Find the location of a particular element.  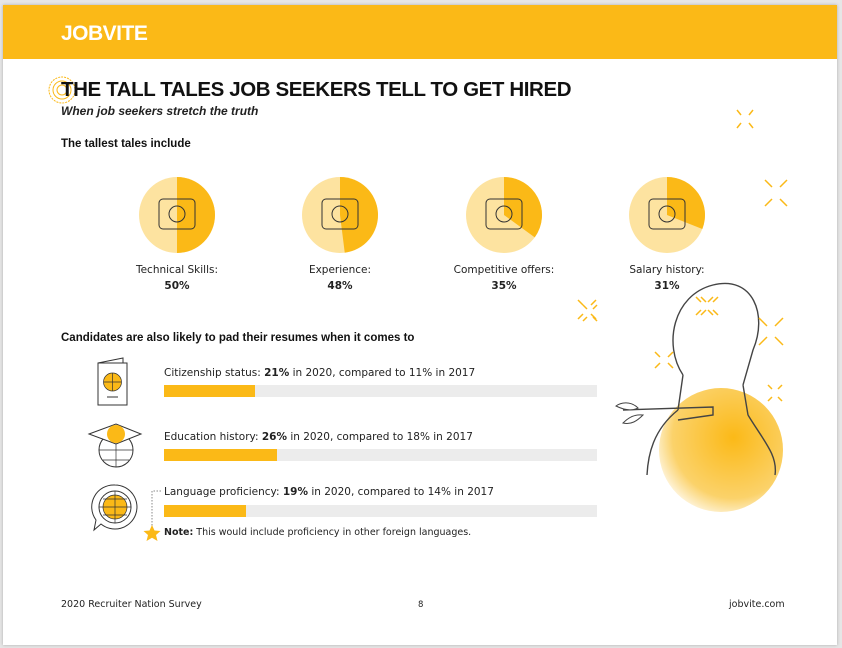

tale-value: 48% is located at coordinates (340, 286).